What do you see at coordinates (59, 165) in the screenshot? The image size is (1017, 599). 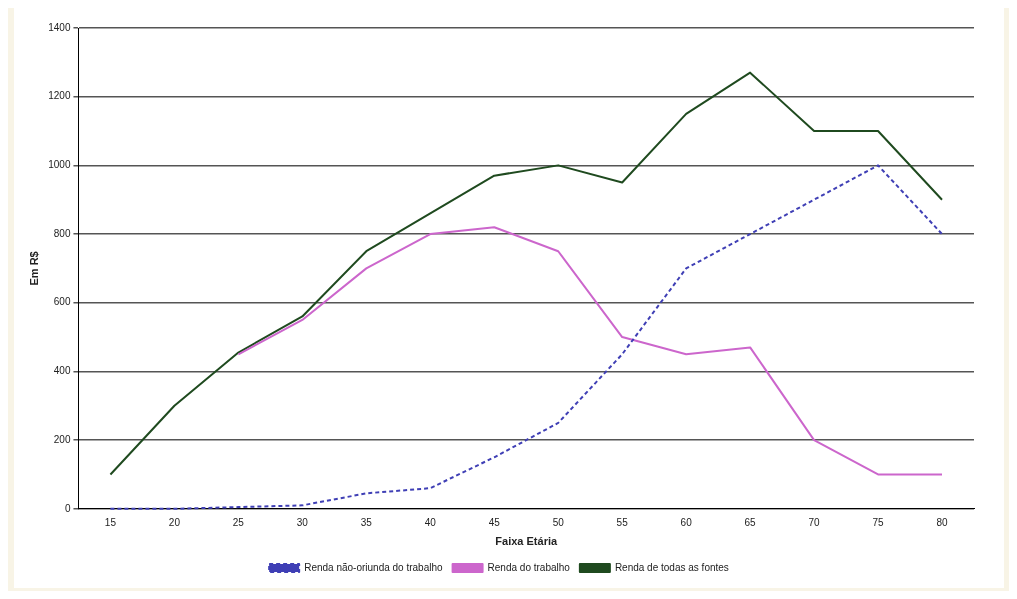 I see `y-tick-label: 1000` at bounding box center [59, 165].